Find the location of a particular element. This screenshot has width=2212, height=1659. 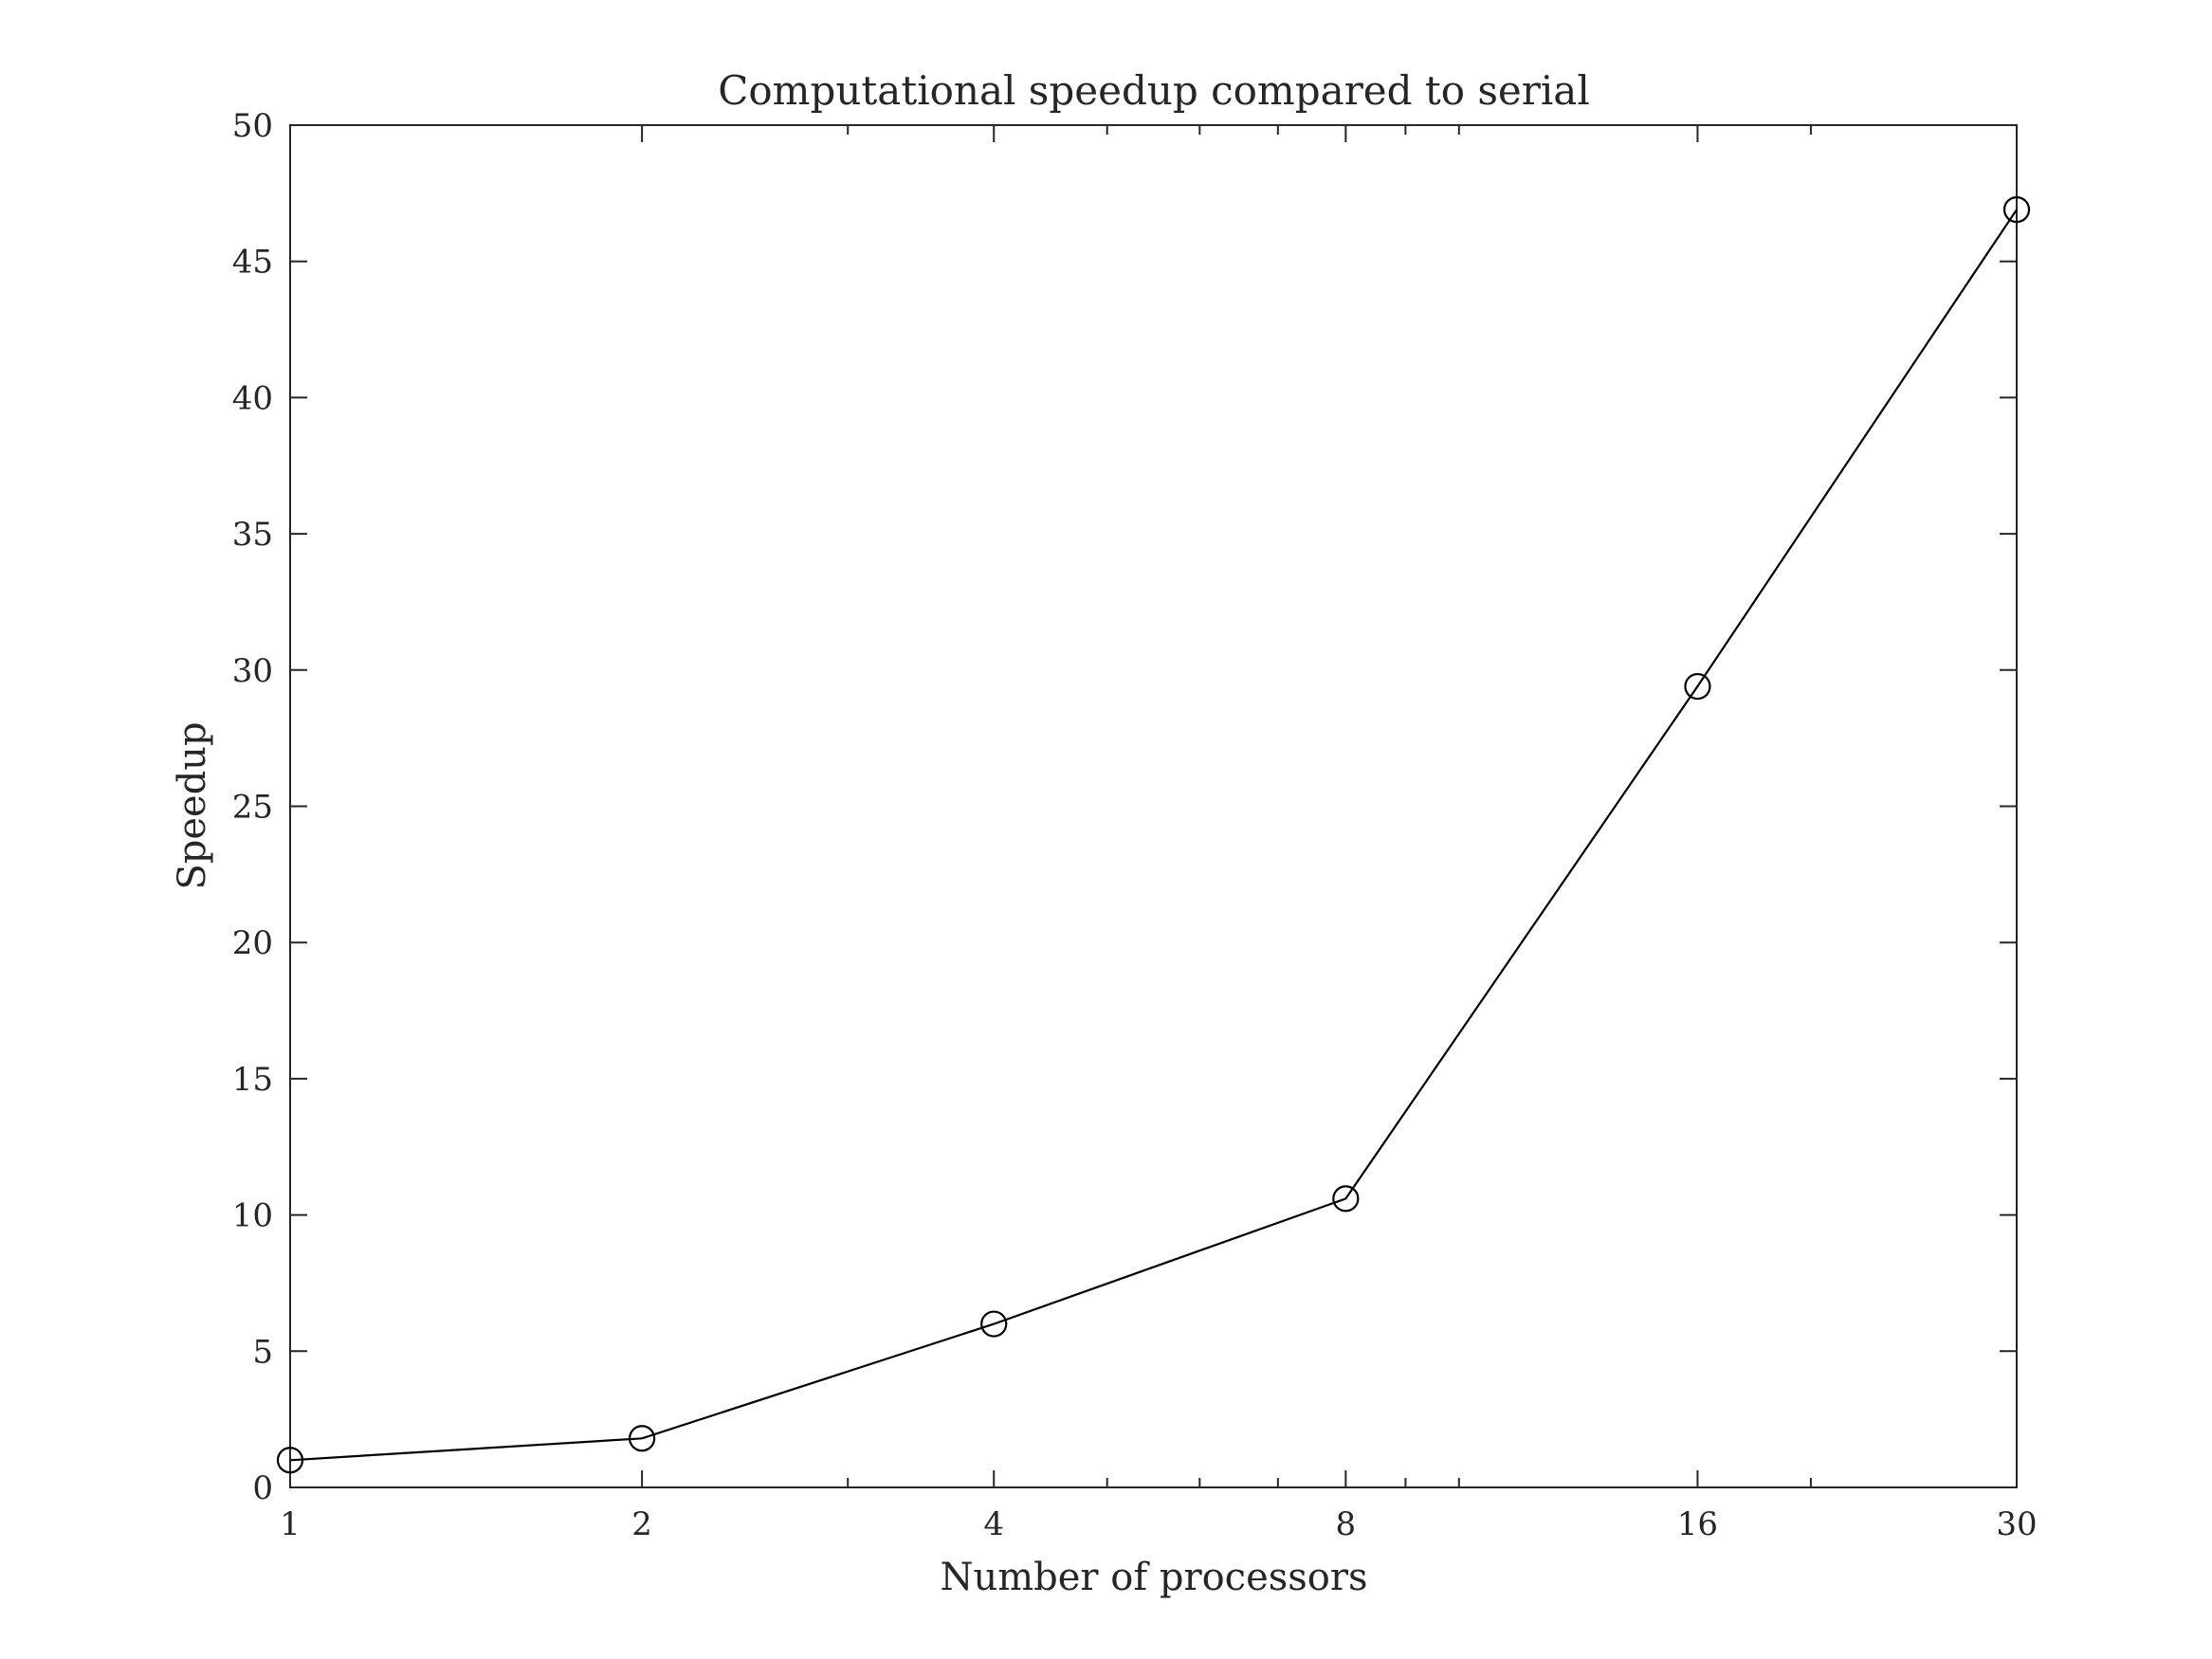

chart-title: Computational speedup compared to serial is located at coordinates (1154, 90).